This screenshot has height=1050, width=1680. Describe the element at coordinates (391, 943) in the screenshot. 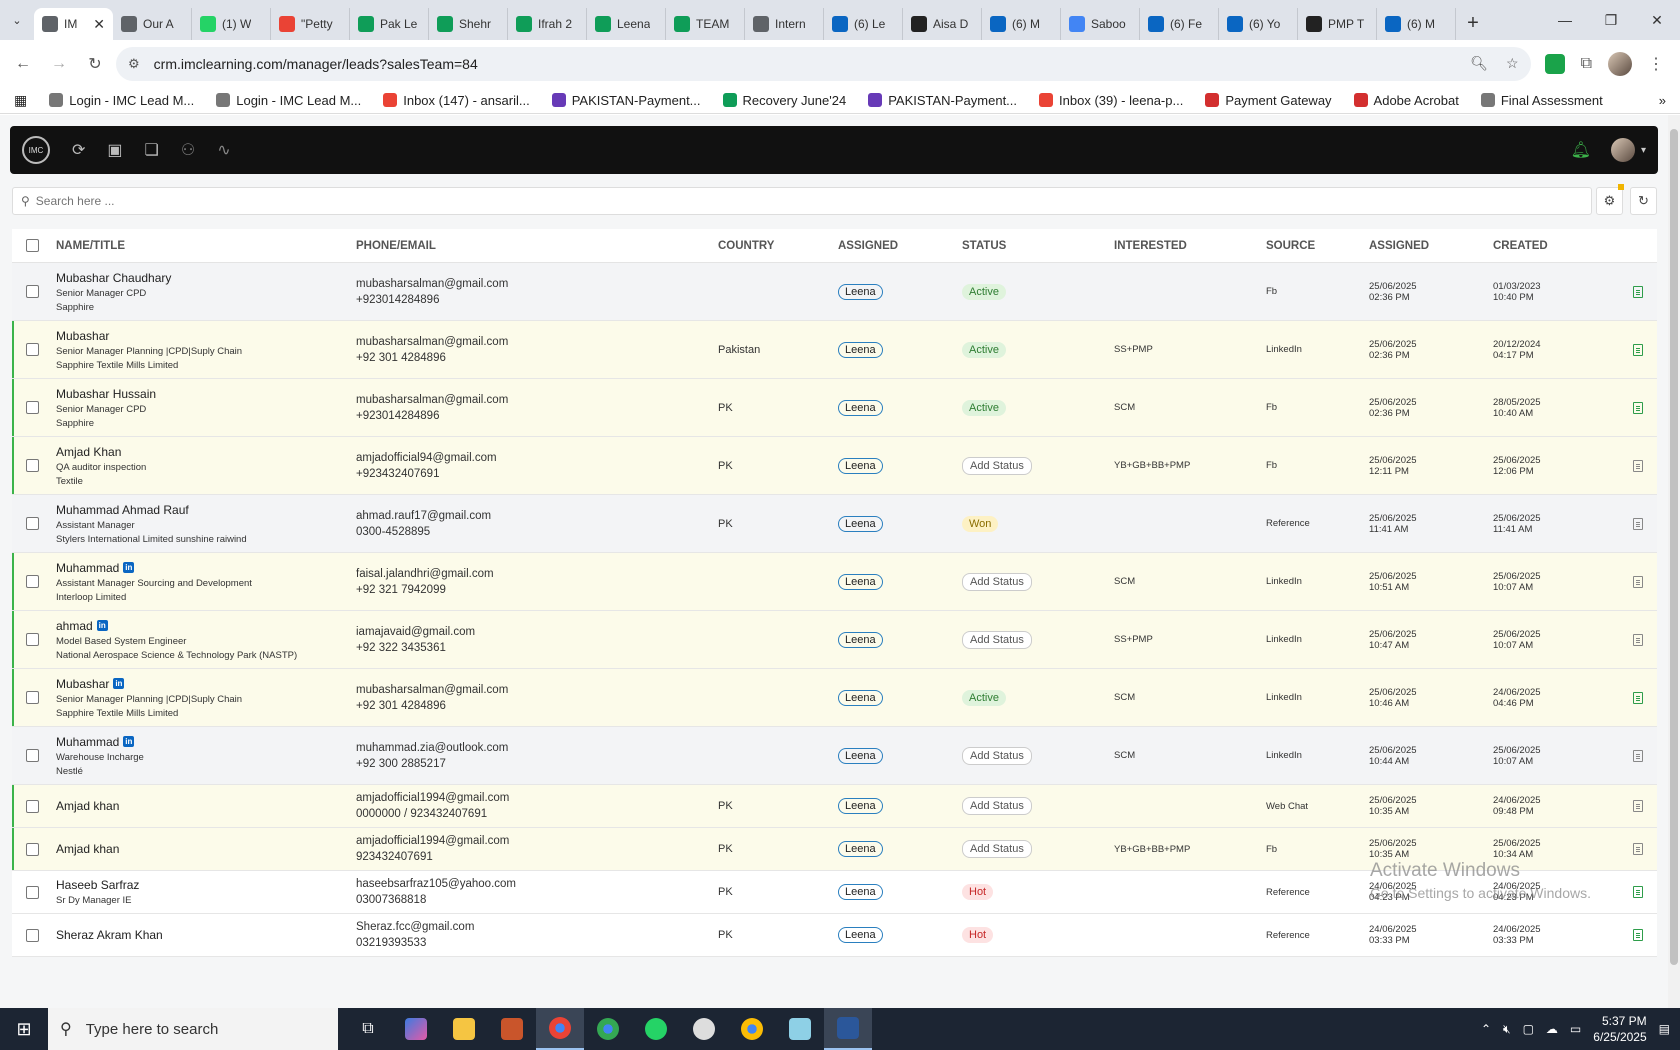

I see `lead-phone: 03219393533` at that location.